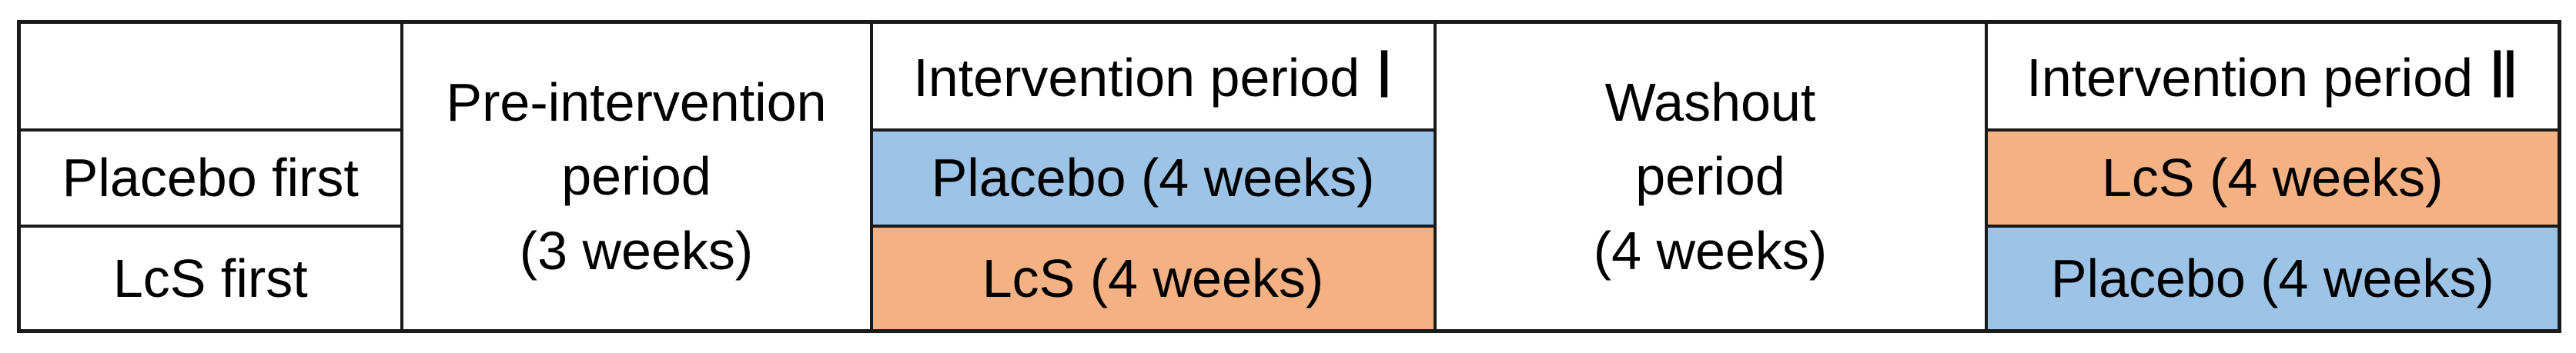 Image resolution: width=2576 pixels, height=353 pixels. Describe the element at coordinates (1710, 102) in the screenshot. I see `washout-line-1: Washout` at that location.